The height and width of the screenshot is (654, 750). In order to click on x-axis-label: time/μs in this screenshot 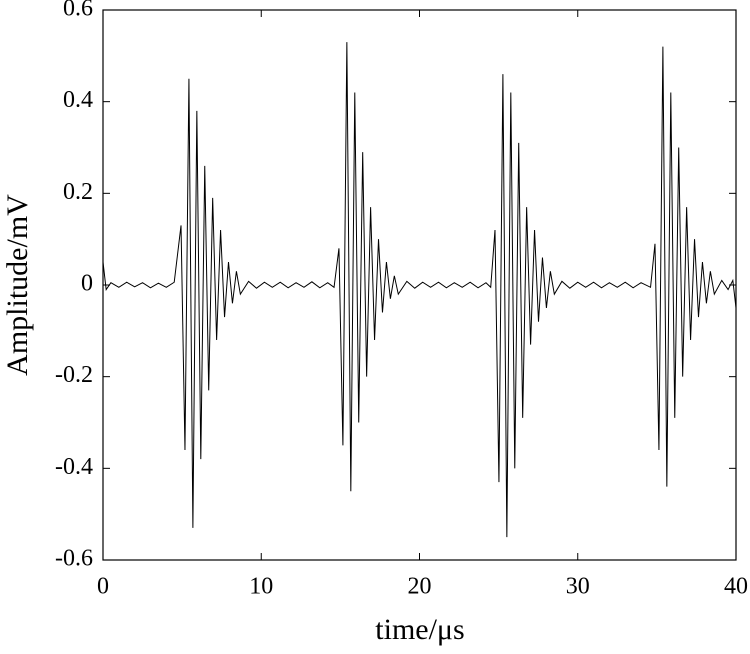, I will do `click(419, 629)`.